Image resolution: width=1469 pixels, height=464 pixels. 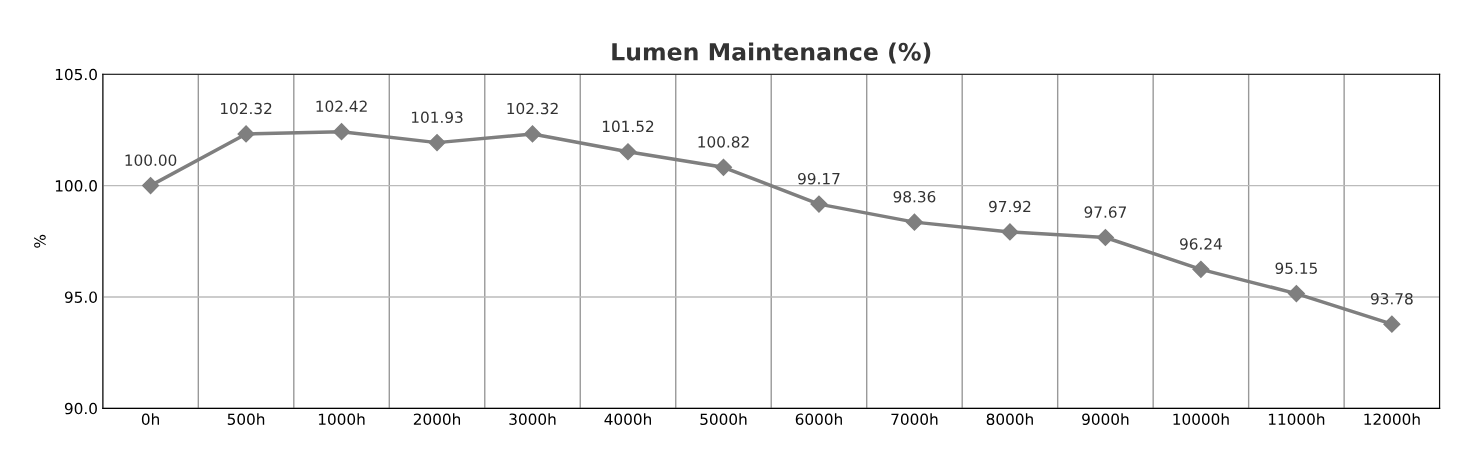 What do you see at coordinates (1105, 212) in the screenshot?
I see `data-label: 97.67` at bounding box center [1105, 212].